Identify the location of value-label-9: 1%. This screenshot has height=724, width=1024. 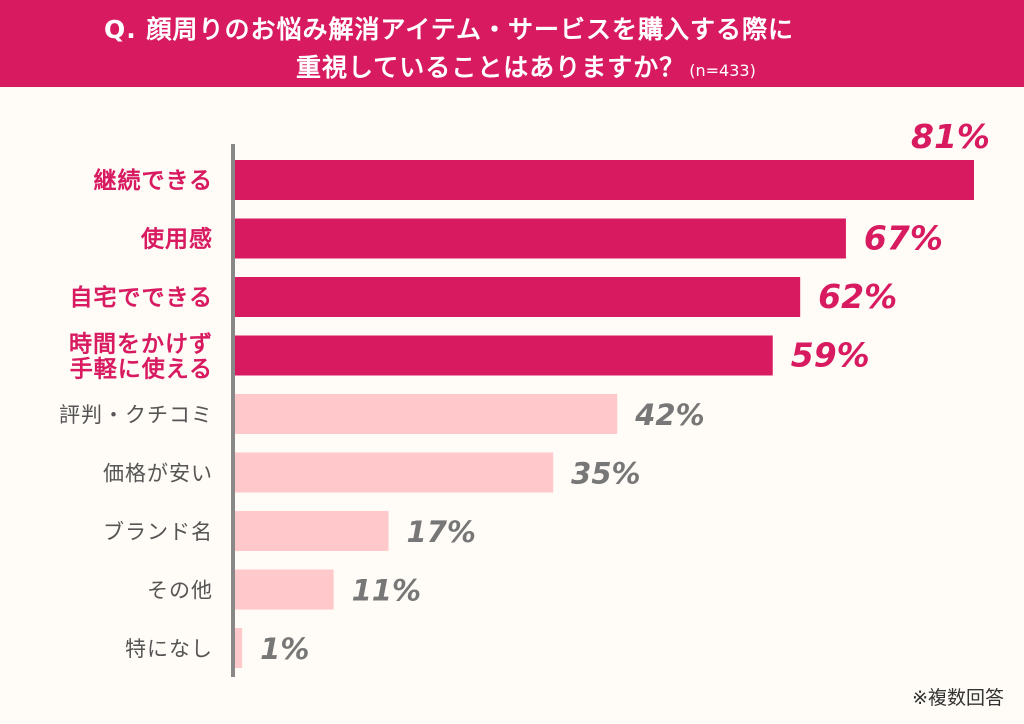
(284, 649).